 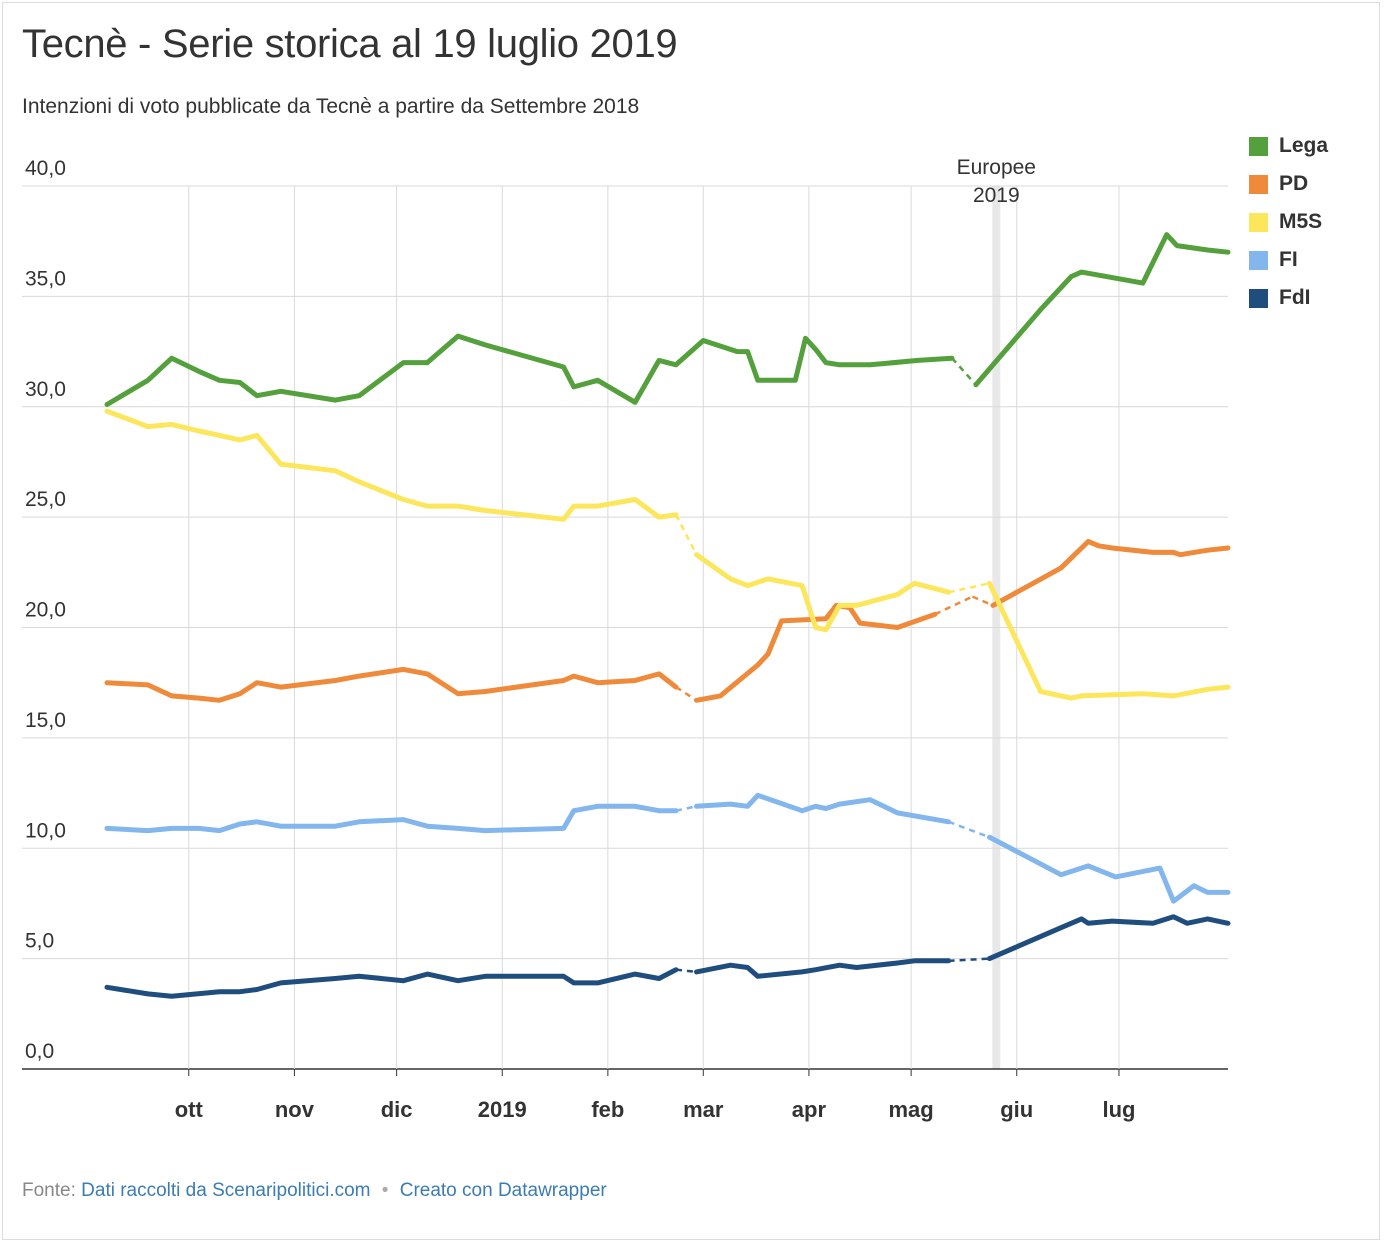 What do you see at coordinates (49, 1190) in the screenshot?
I see `source-prefix: Fonte:` at bounding box center [49, 1190].